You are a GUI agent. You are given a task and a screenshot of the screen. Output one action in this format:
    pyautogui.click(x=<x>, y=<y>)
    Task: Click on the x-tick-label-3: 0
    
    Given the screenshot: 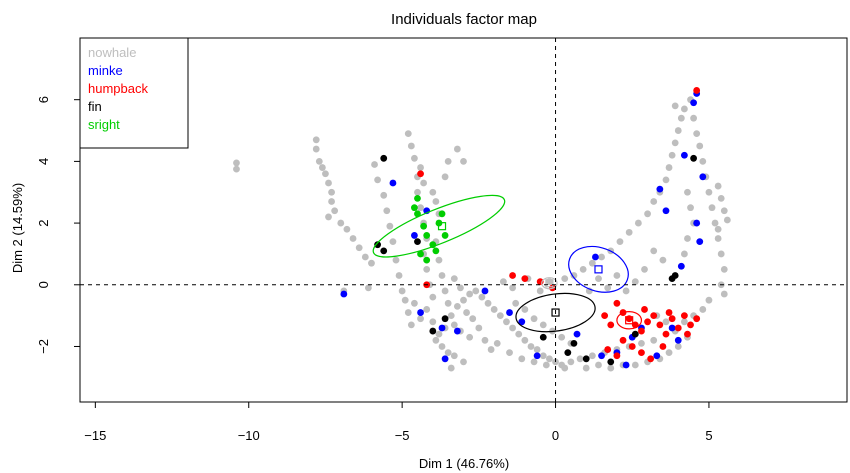 What is the action you would take?
    pyautogui.click(x=555, y=435)
    